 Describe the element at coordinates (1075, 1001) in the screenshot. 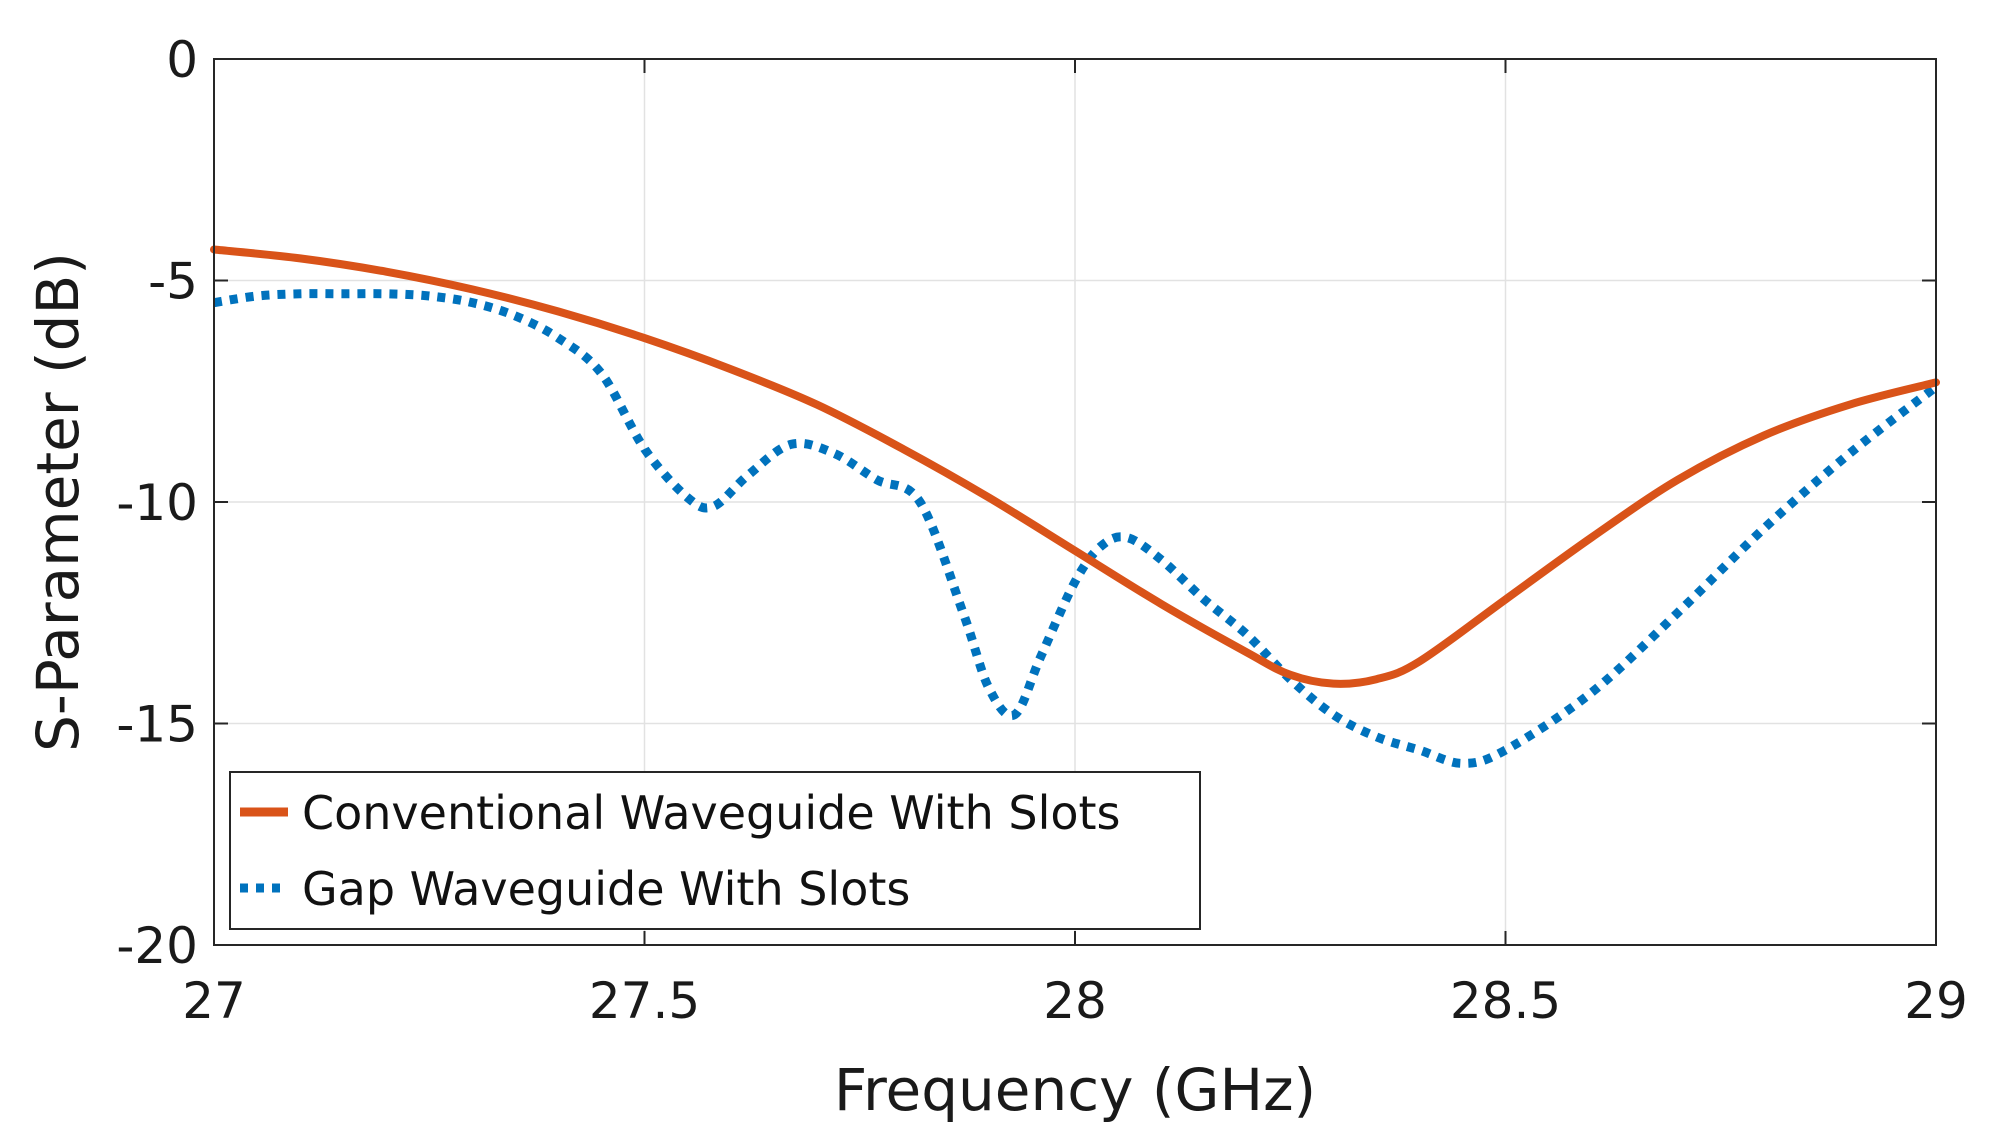

I see `x-tick-label: 28` at that location.